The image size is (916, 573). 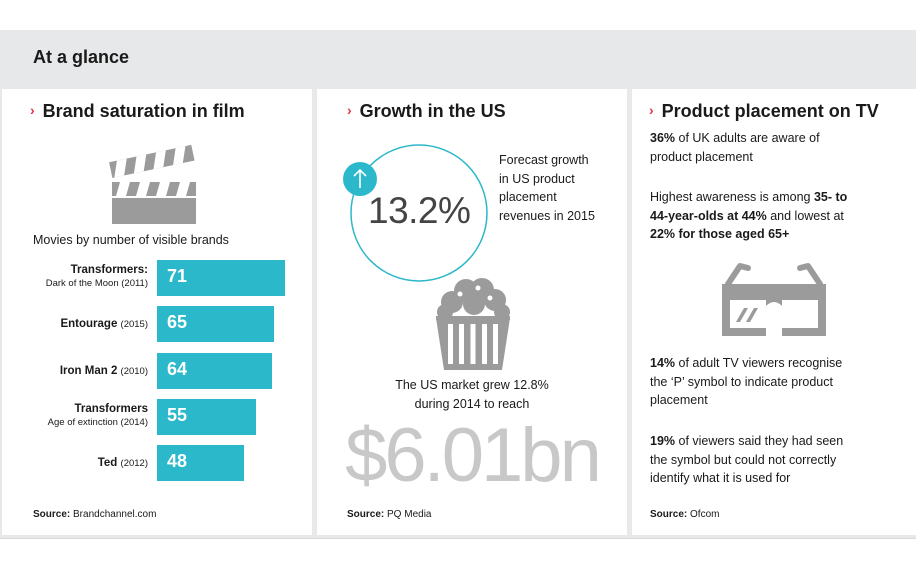 What do you see at coordinates (96, 283) in the screenshot?
I see `category-subtitle: Dark of the Moon (2011)` at bounding box center [96, 283].